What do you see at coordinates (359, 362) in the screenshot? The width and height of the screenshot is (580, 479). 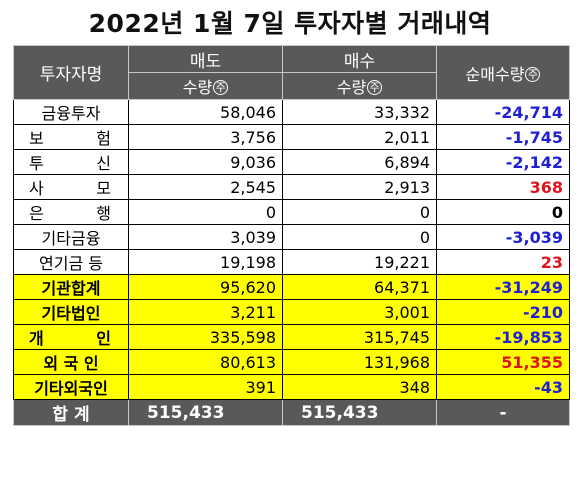 I see `buy-qty: 131,968` at bounding box center [359, 362].